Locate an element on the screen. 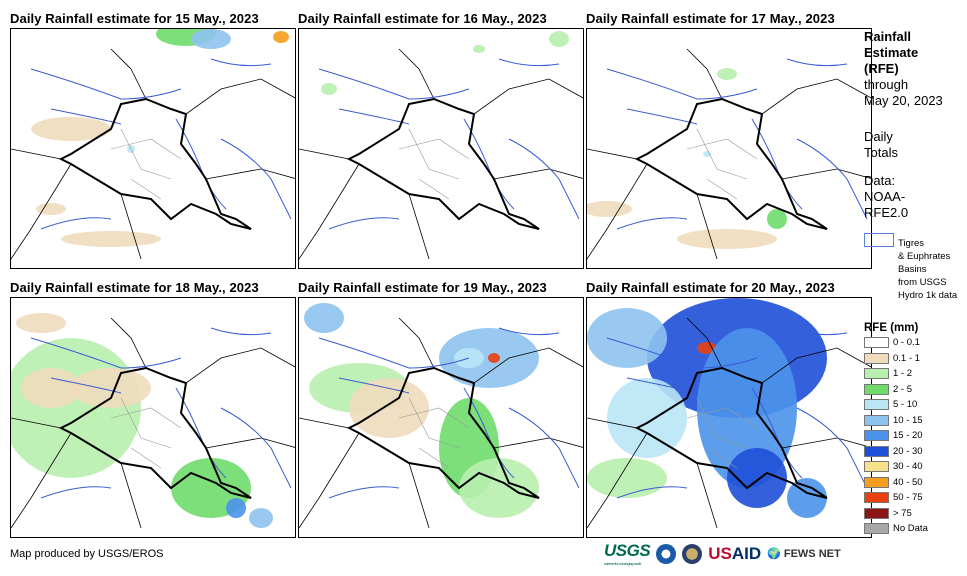 This screenshot has width=967, height=576. legend-label: 20 - 30 is located at coordinates (908, 451).